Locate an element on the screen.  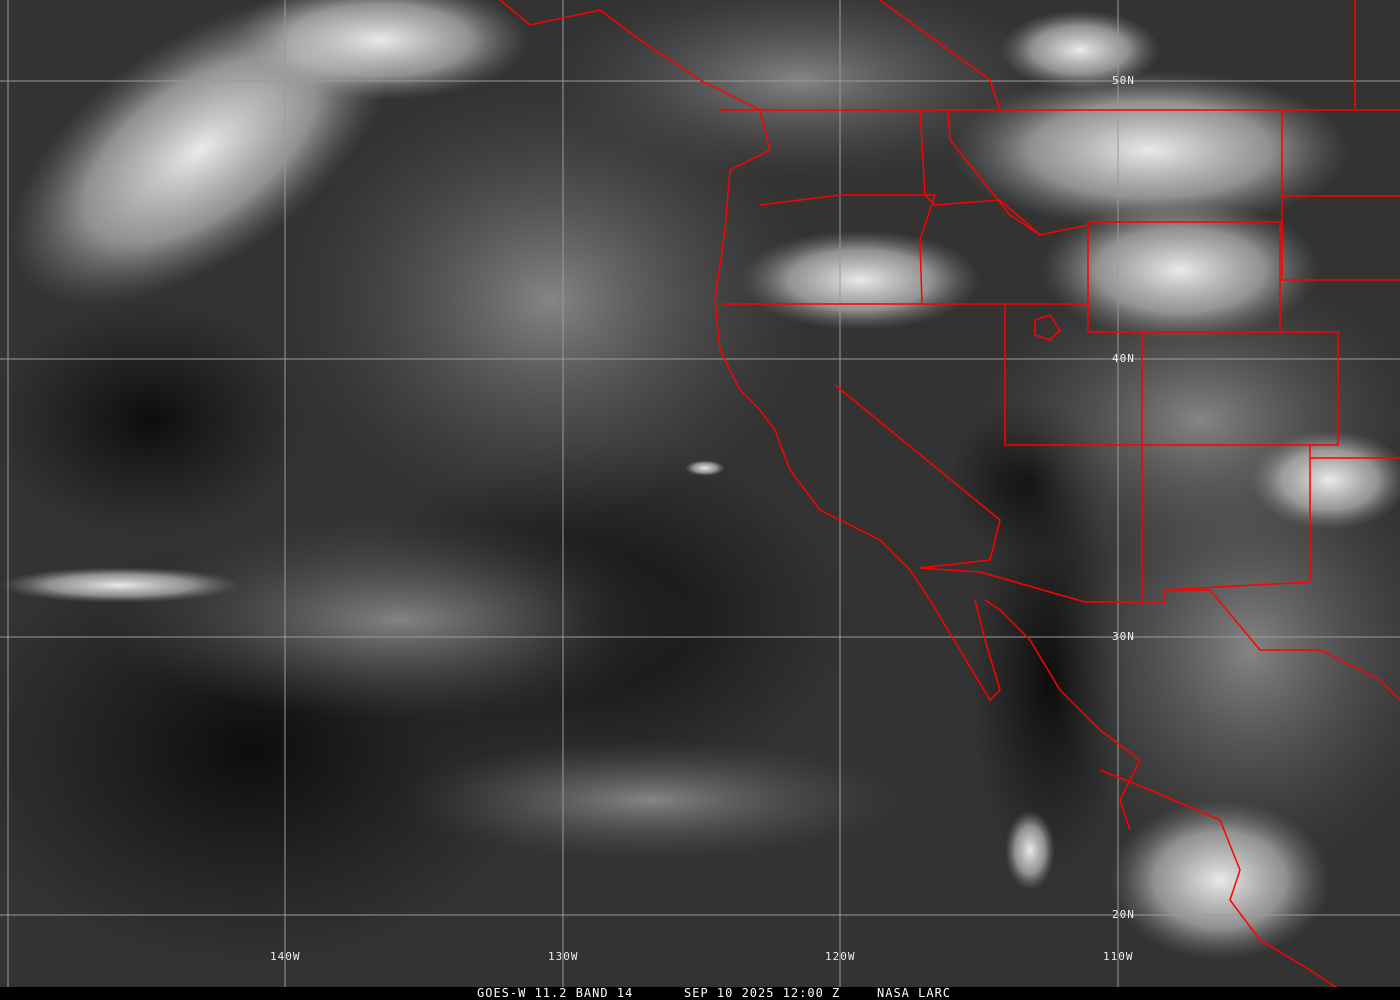
lon-label-110w: 110W is located at coordinates (1118, 956).